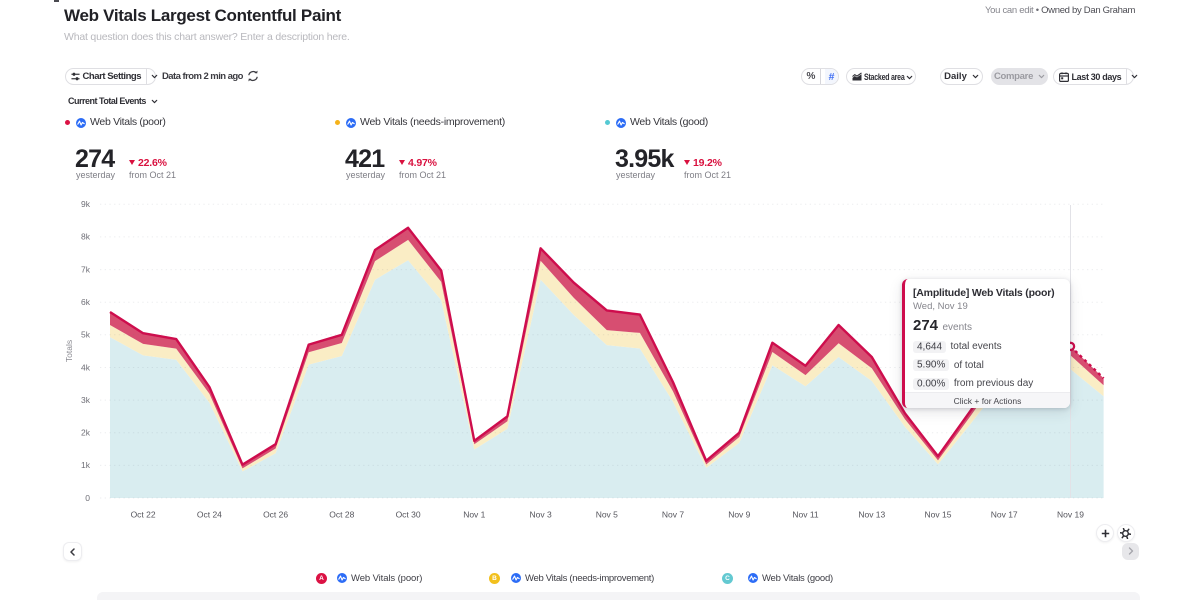  Describe the element at coordinates (474, 515) in the screenshot. I see `svg-text: Nov 1` at that location.